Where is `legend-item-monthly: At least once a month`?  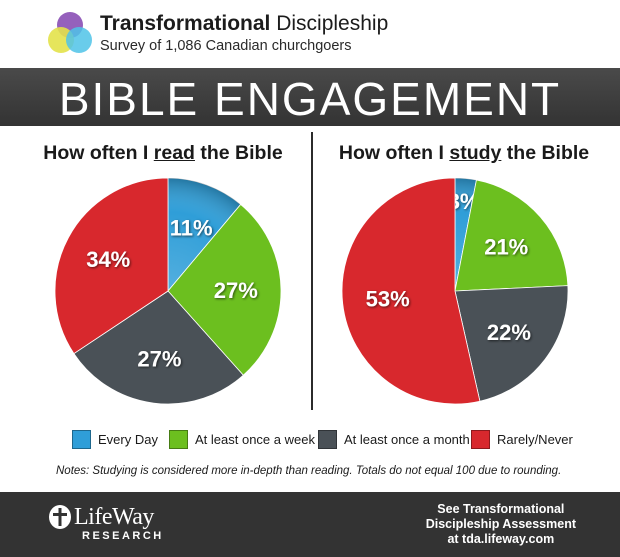 legend-item-monthly: At least once a month is located at coordinates (394, 439).